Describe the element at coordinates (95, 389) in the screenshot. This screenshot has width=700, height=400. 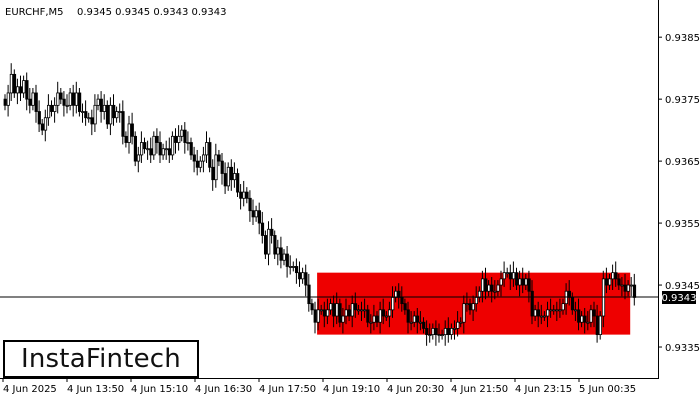
I see `time-tick-label: 4 Jun 13:50` at that location.